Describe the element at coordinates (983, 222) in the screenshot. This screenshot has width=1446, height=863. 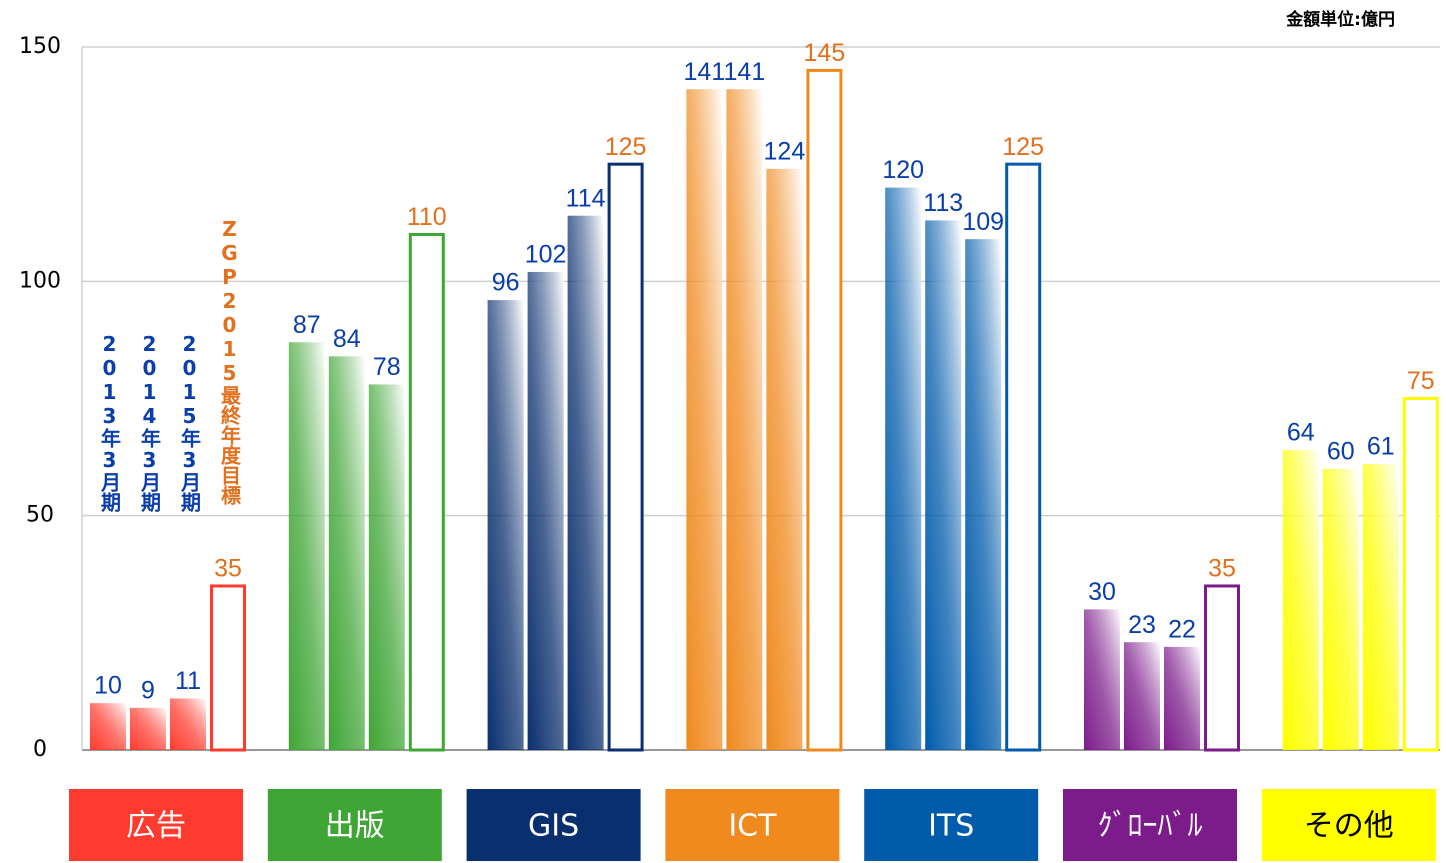
I see `value-label: 109` at that location.